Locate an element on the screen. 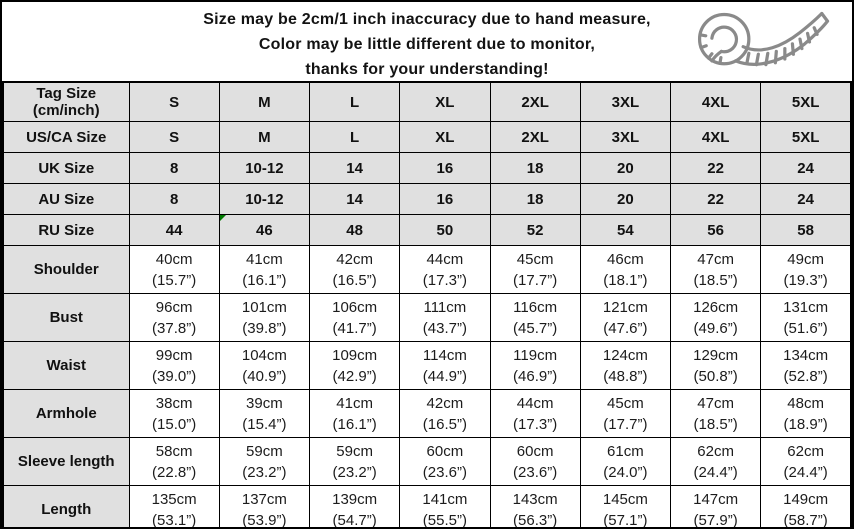 This screenshot has height=529, width=854. inch-value: (17.3”) is located at coordinates (535, 424).